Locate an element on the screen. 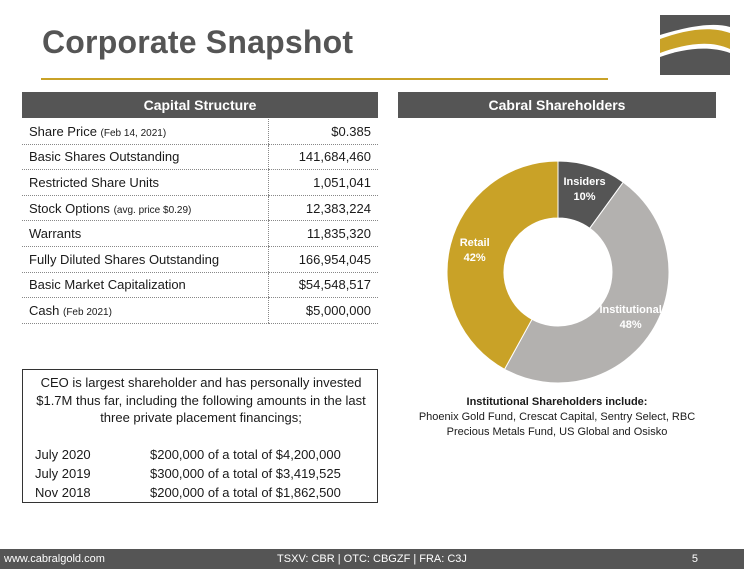 This screenshot has height=569, width=744. donut-slice-institutional is located at coordinates (586, 282).